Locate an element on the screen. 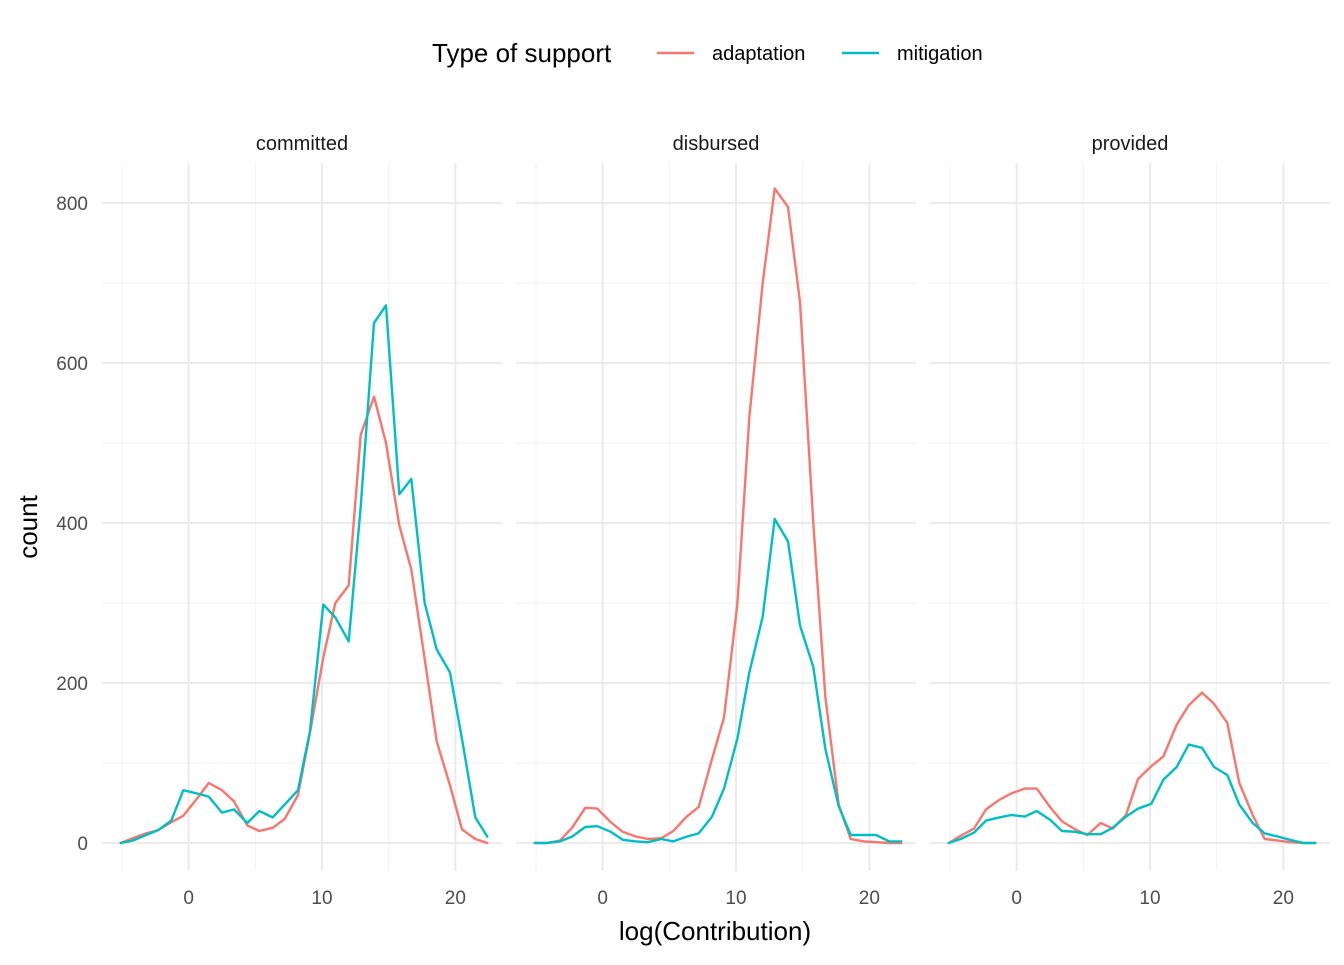 The image size is (1344, 965). panel-strip-label: committed is located at coordinates (302, 144).